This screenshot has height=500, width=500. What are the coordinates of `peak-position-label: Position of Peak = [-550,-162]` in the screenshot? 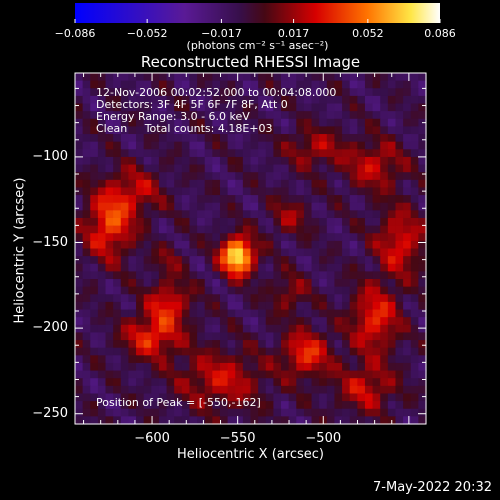 It's located at (178, 402).